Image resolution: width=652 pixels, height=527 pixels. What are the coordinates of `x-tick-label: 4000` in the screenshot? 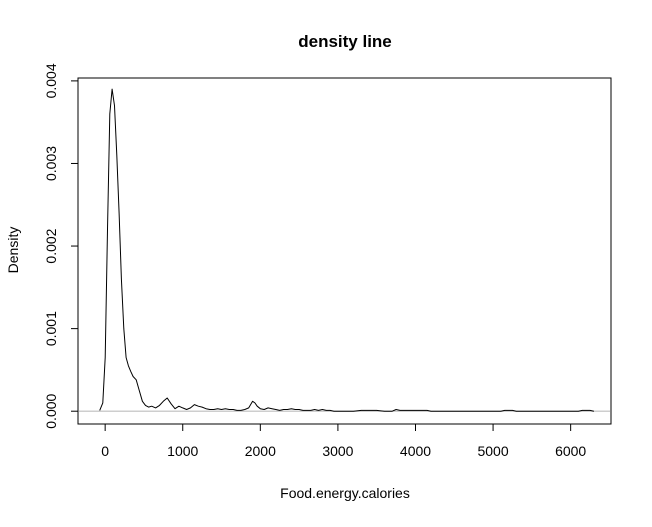 It's located at (415, 451).